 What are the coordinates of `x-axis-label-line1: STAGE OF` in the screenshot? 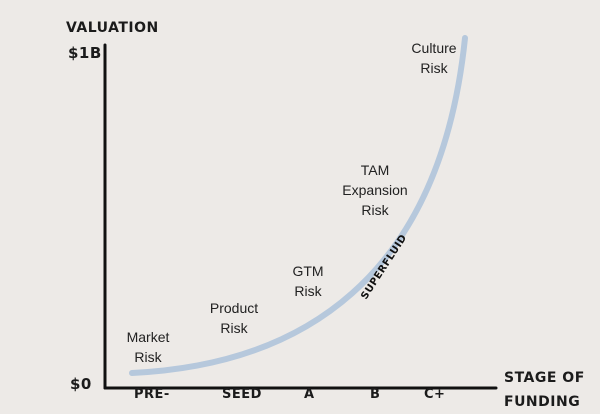 It's located at (544, 378).